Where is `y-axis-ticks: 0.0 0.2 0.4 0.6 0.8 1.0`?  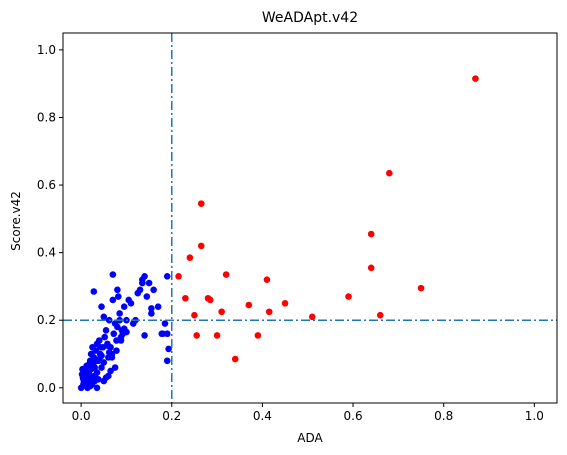
y-axis-ticks: 0.0 0.2 0.4 0.6 0.8 1.0 is located at coordinates (50, 219).